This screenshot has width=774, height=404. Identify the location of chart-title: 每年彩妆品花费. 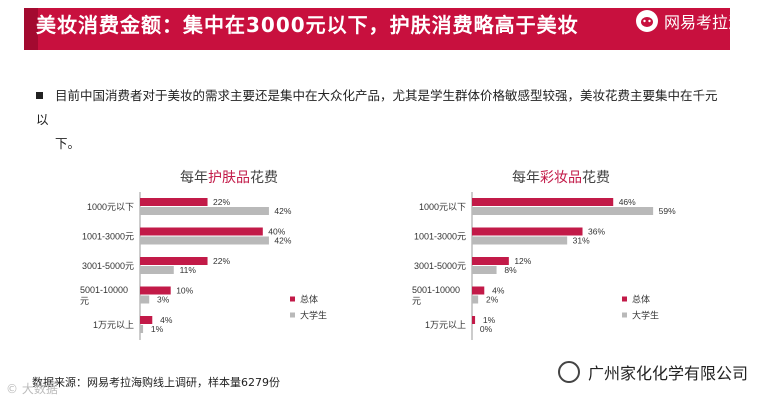
(561, 178).